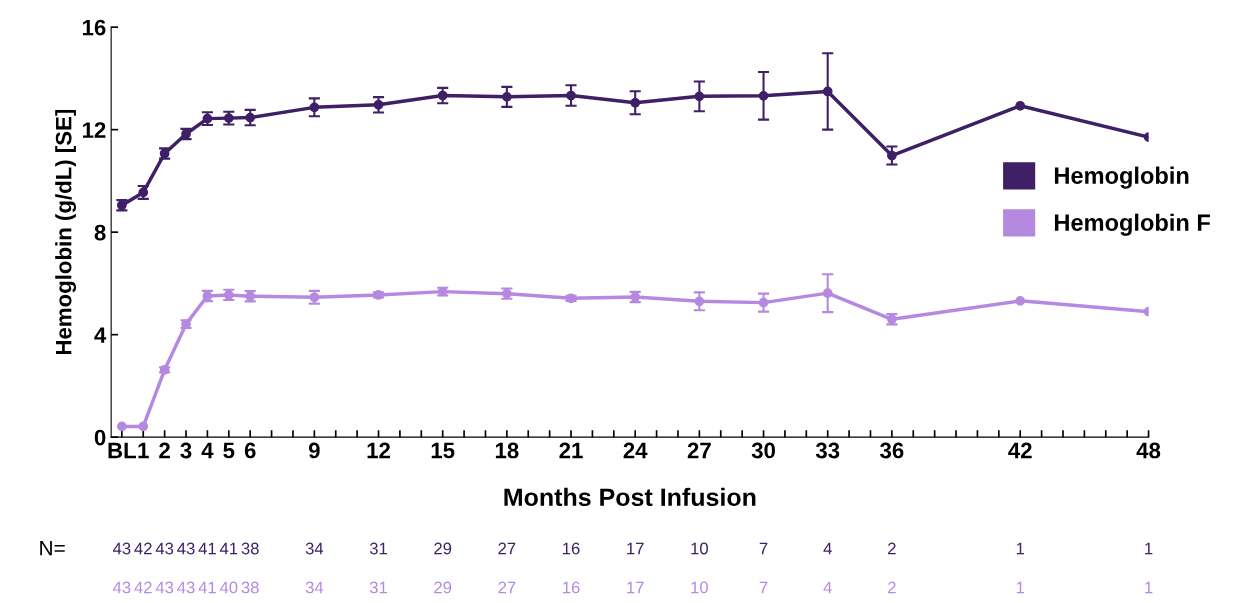  I want to click on y-tick-label: 12, so click(94, 130).